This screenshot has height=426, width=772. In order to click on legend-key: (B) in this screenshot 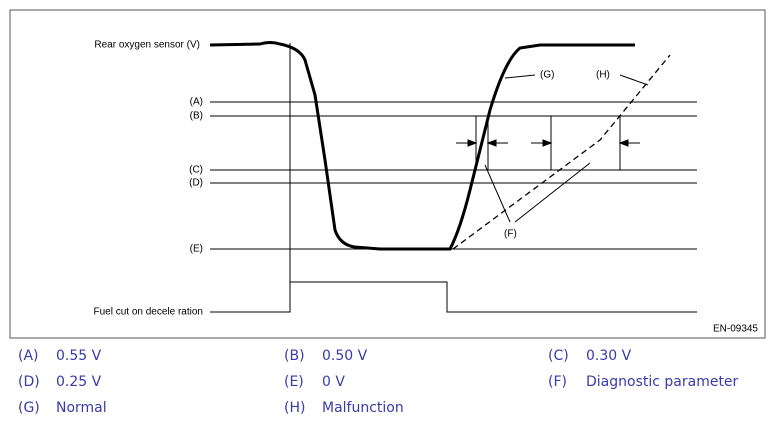, I will do `click(294, 356)`.